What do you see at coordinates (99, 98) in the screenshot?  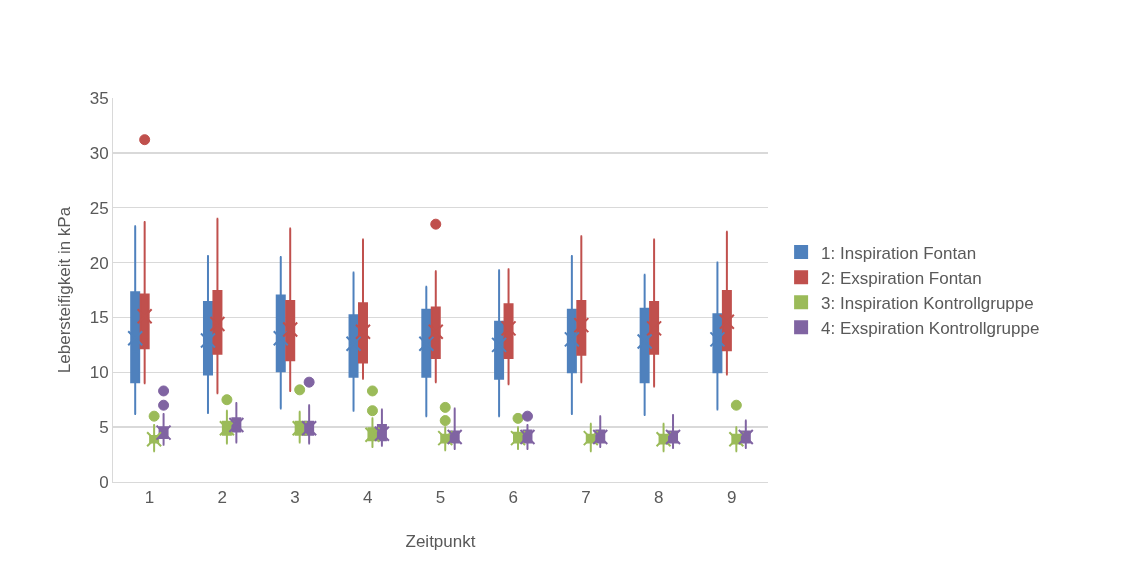 I see `y-tick-label: 35` at bounding box center [99, 98].